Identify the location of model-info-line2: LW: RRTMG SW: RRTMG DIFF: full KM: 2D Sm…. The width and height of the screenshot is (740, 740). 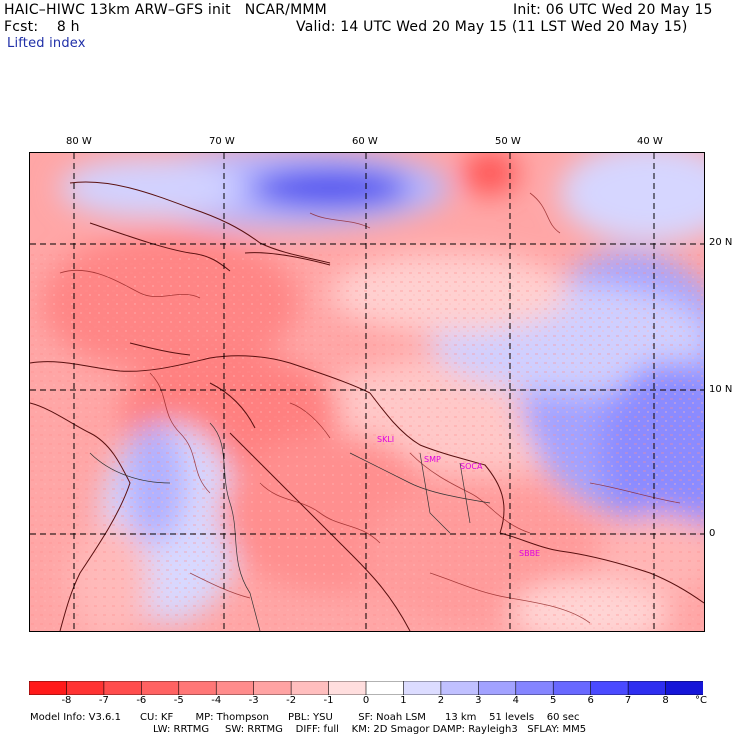
(370, 729).